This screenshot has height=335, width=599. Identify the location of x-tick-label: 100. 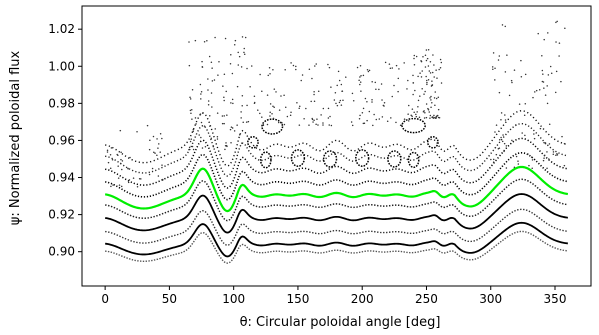
(233, 299).